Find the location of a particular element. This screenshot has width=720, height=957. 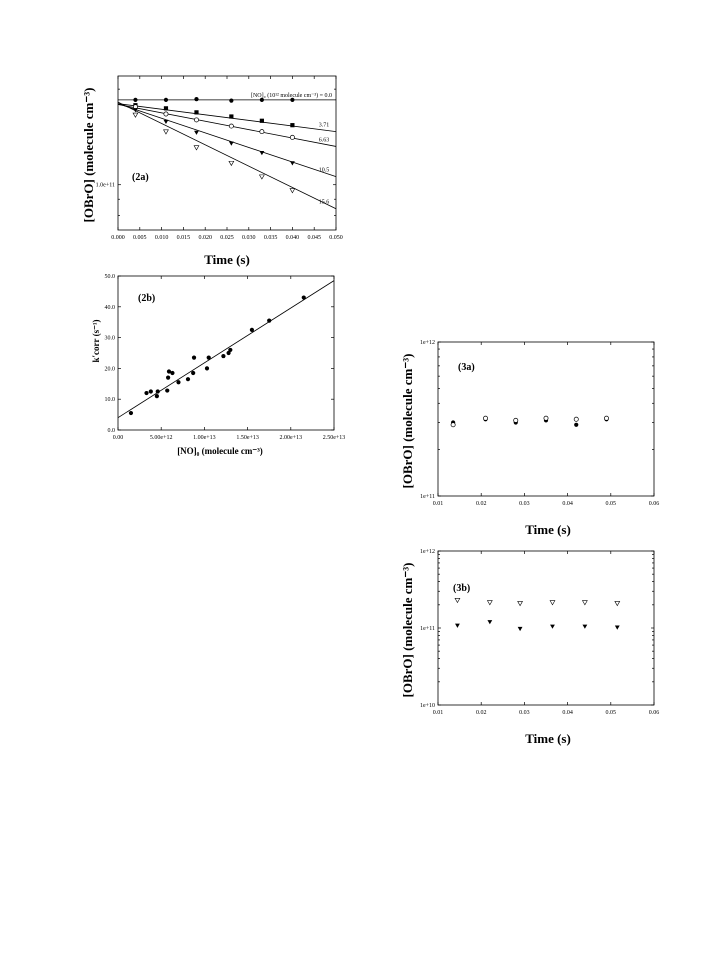

y-tick-label: 30.0 is located at coordinates (110, 339).